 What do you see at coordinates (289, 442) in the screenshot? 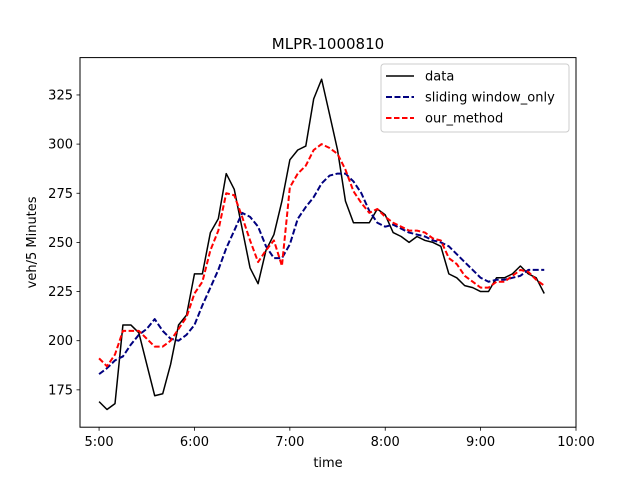
I see `x-tick-label: 7:00` at bounding box center [289, 442].